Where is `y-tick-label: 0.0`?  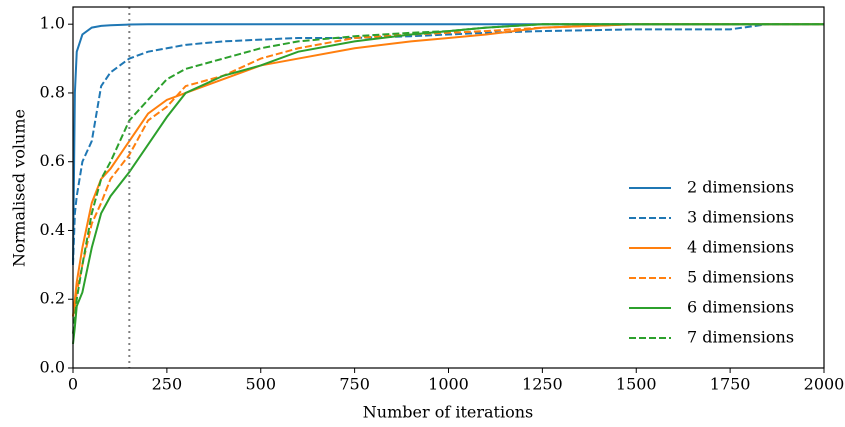
y-tick-label: 0.0 is located at coordinates (52, 367).